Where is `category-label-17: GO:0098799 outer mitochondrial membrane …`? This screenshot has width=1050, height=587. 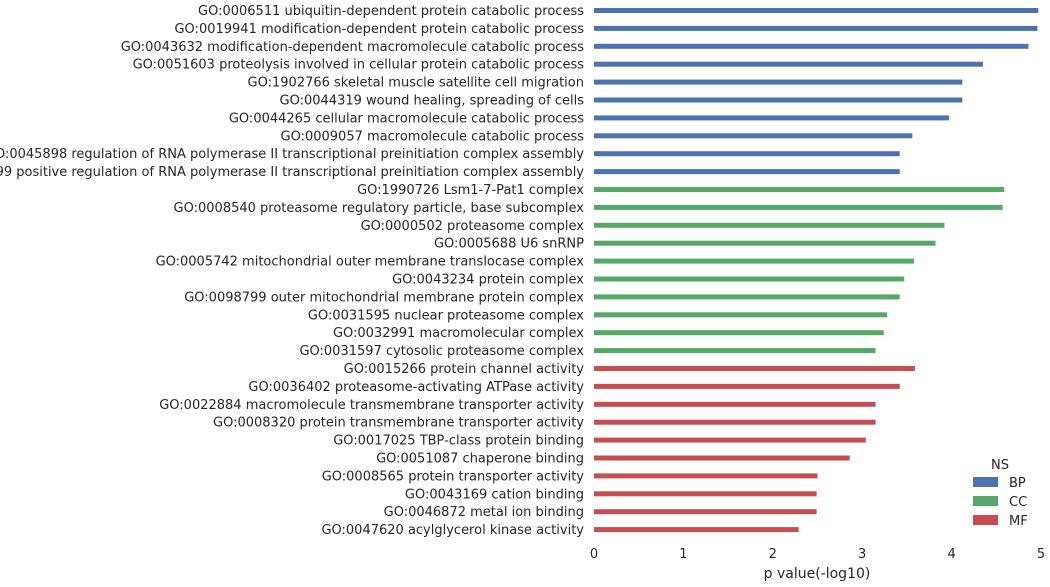
category-label-17: GO:0098799 outer mitochondrial membrane … is located at coordinates (384, 297).